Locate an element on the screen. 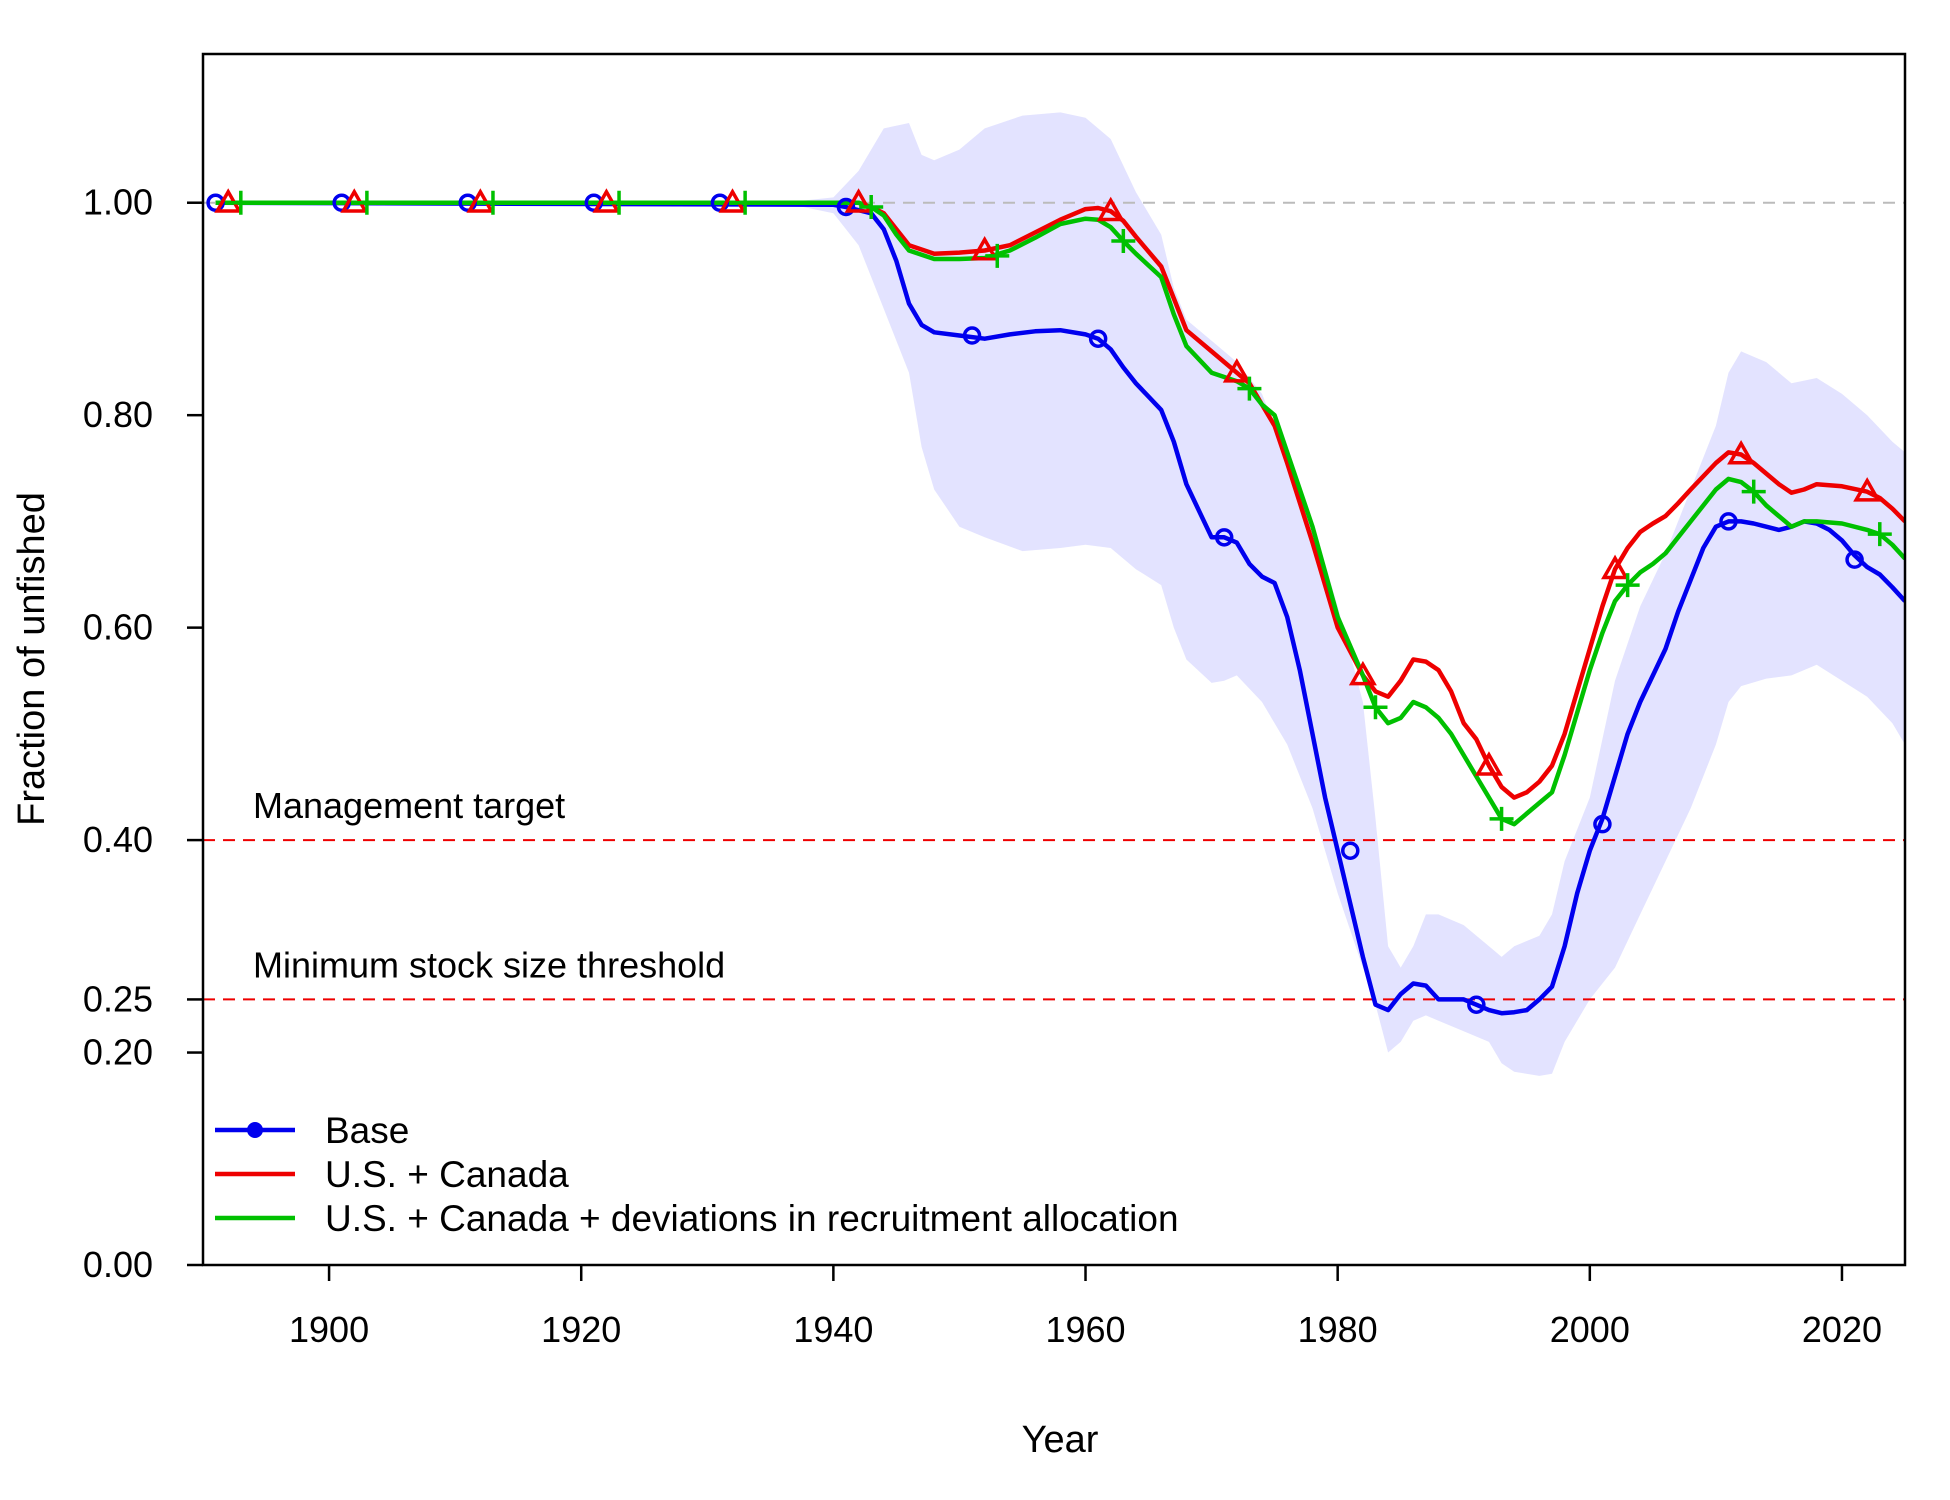 The width and height of the screenshot is (1950, 1500). y-tick-label: 0.00 is located at coordinates (118, 1264).